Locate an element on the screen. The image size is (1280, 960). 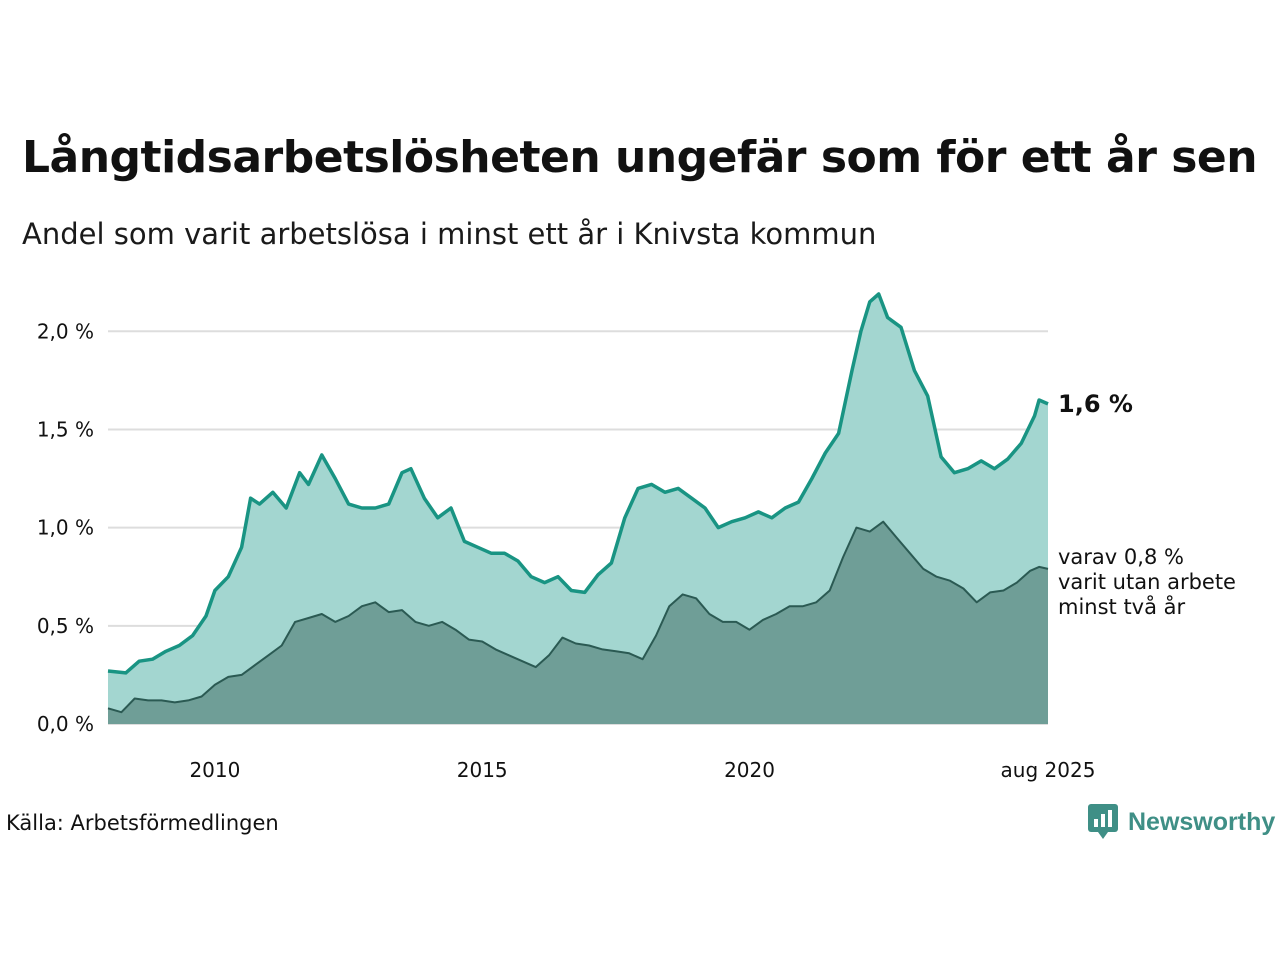
brand-logo: Newsworthy is located at coordinates (1181, 822).